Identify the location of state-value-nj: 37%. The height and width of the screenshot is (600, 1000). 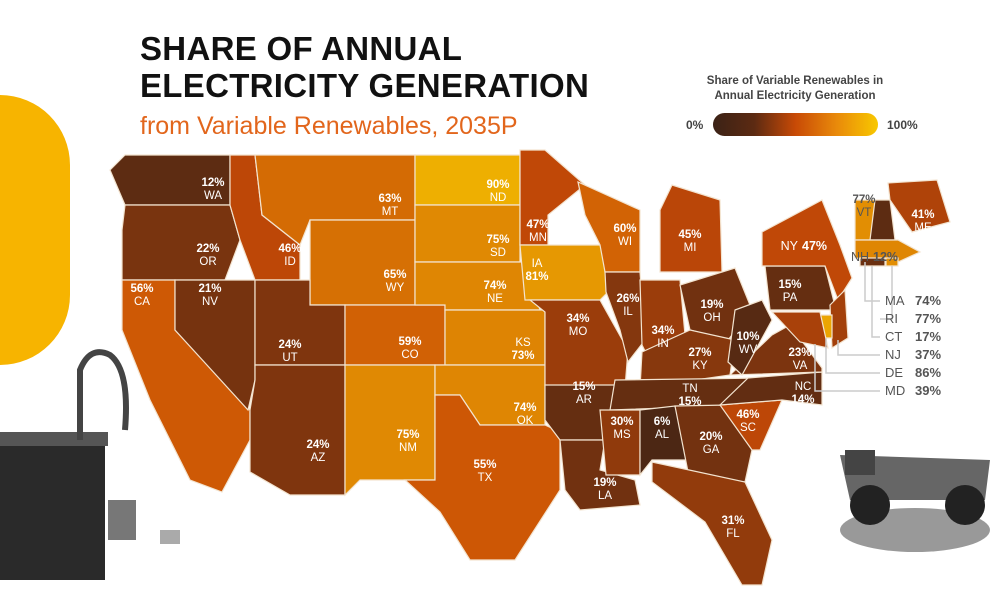
(928, 354).